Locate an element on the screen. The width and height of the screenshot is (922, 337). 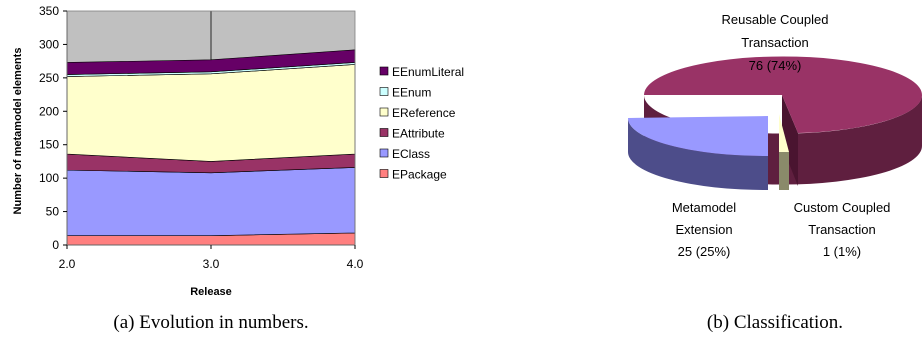
area-series-ereference is located at coordinates (211, 113).